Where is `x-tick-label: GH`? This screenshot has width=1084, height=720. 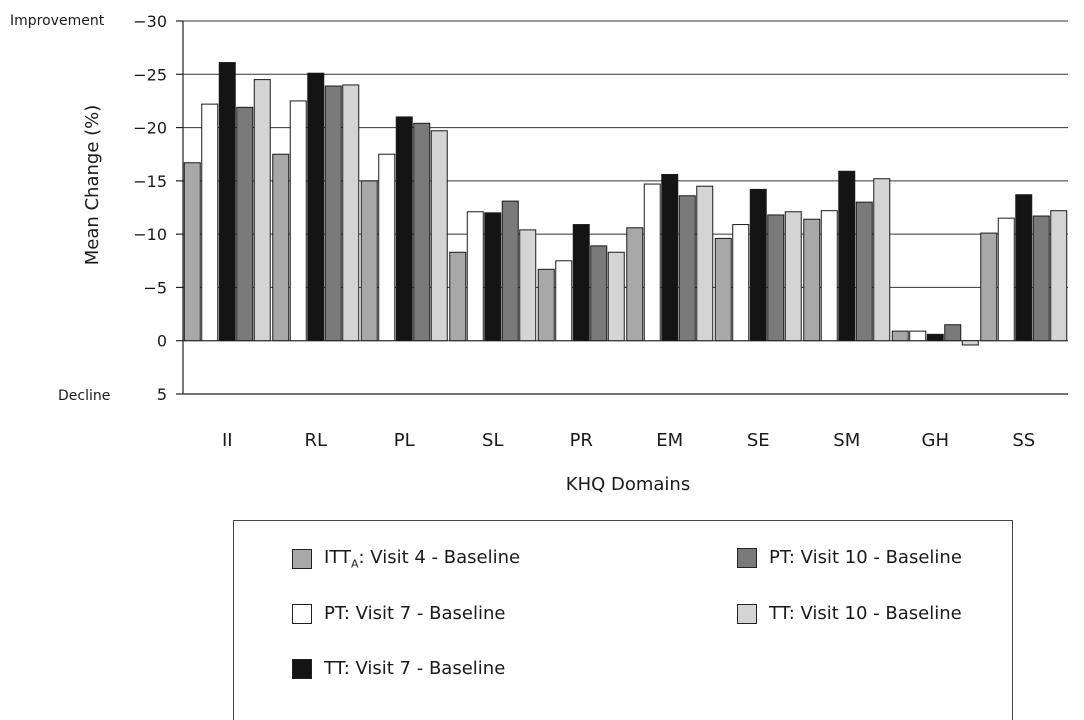
x-tick-label: GH is located at coordinates (935, 440).